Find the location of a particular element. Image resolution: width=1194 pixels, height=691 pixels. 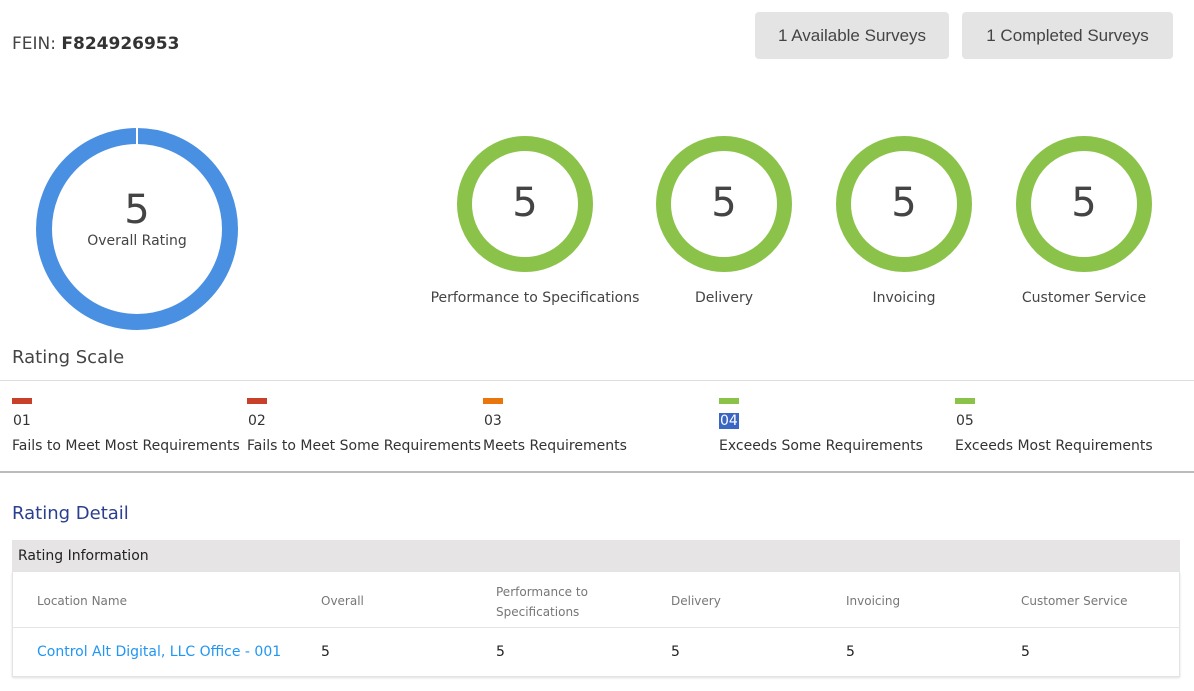

delivery-label: Delivery is located at coordinates (724, 298).